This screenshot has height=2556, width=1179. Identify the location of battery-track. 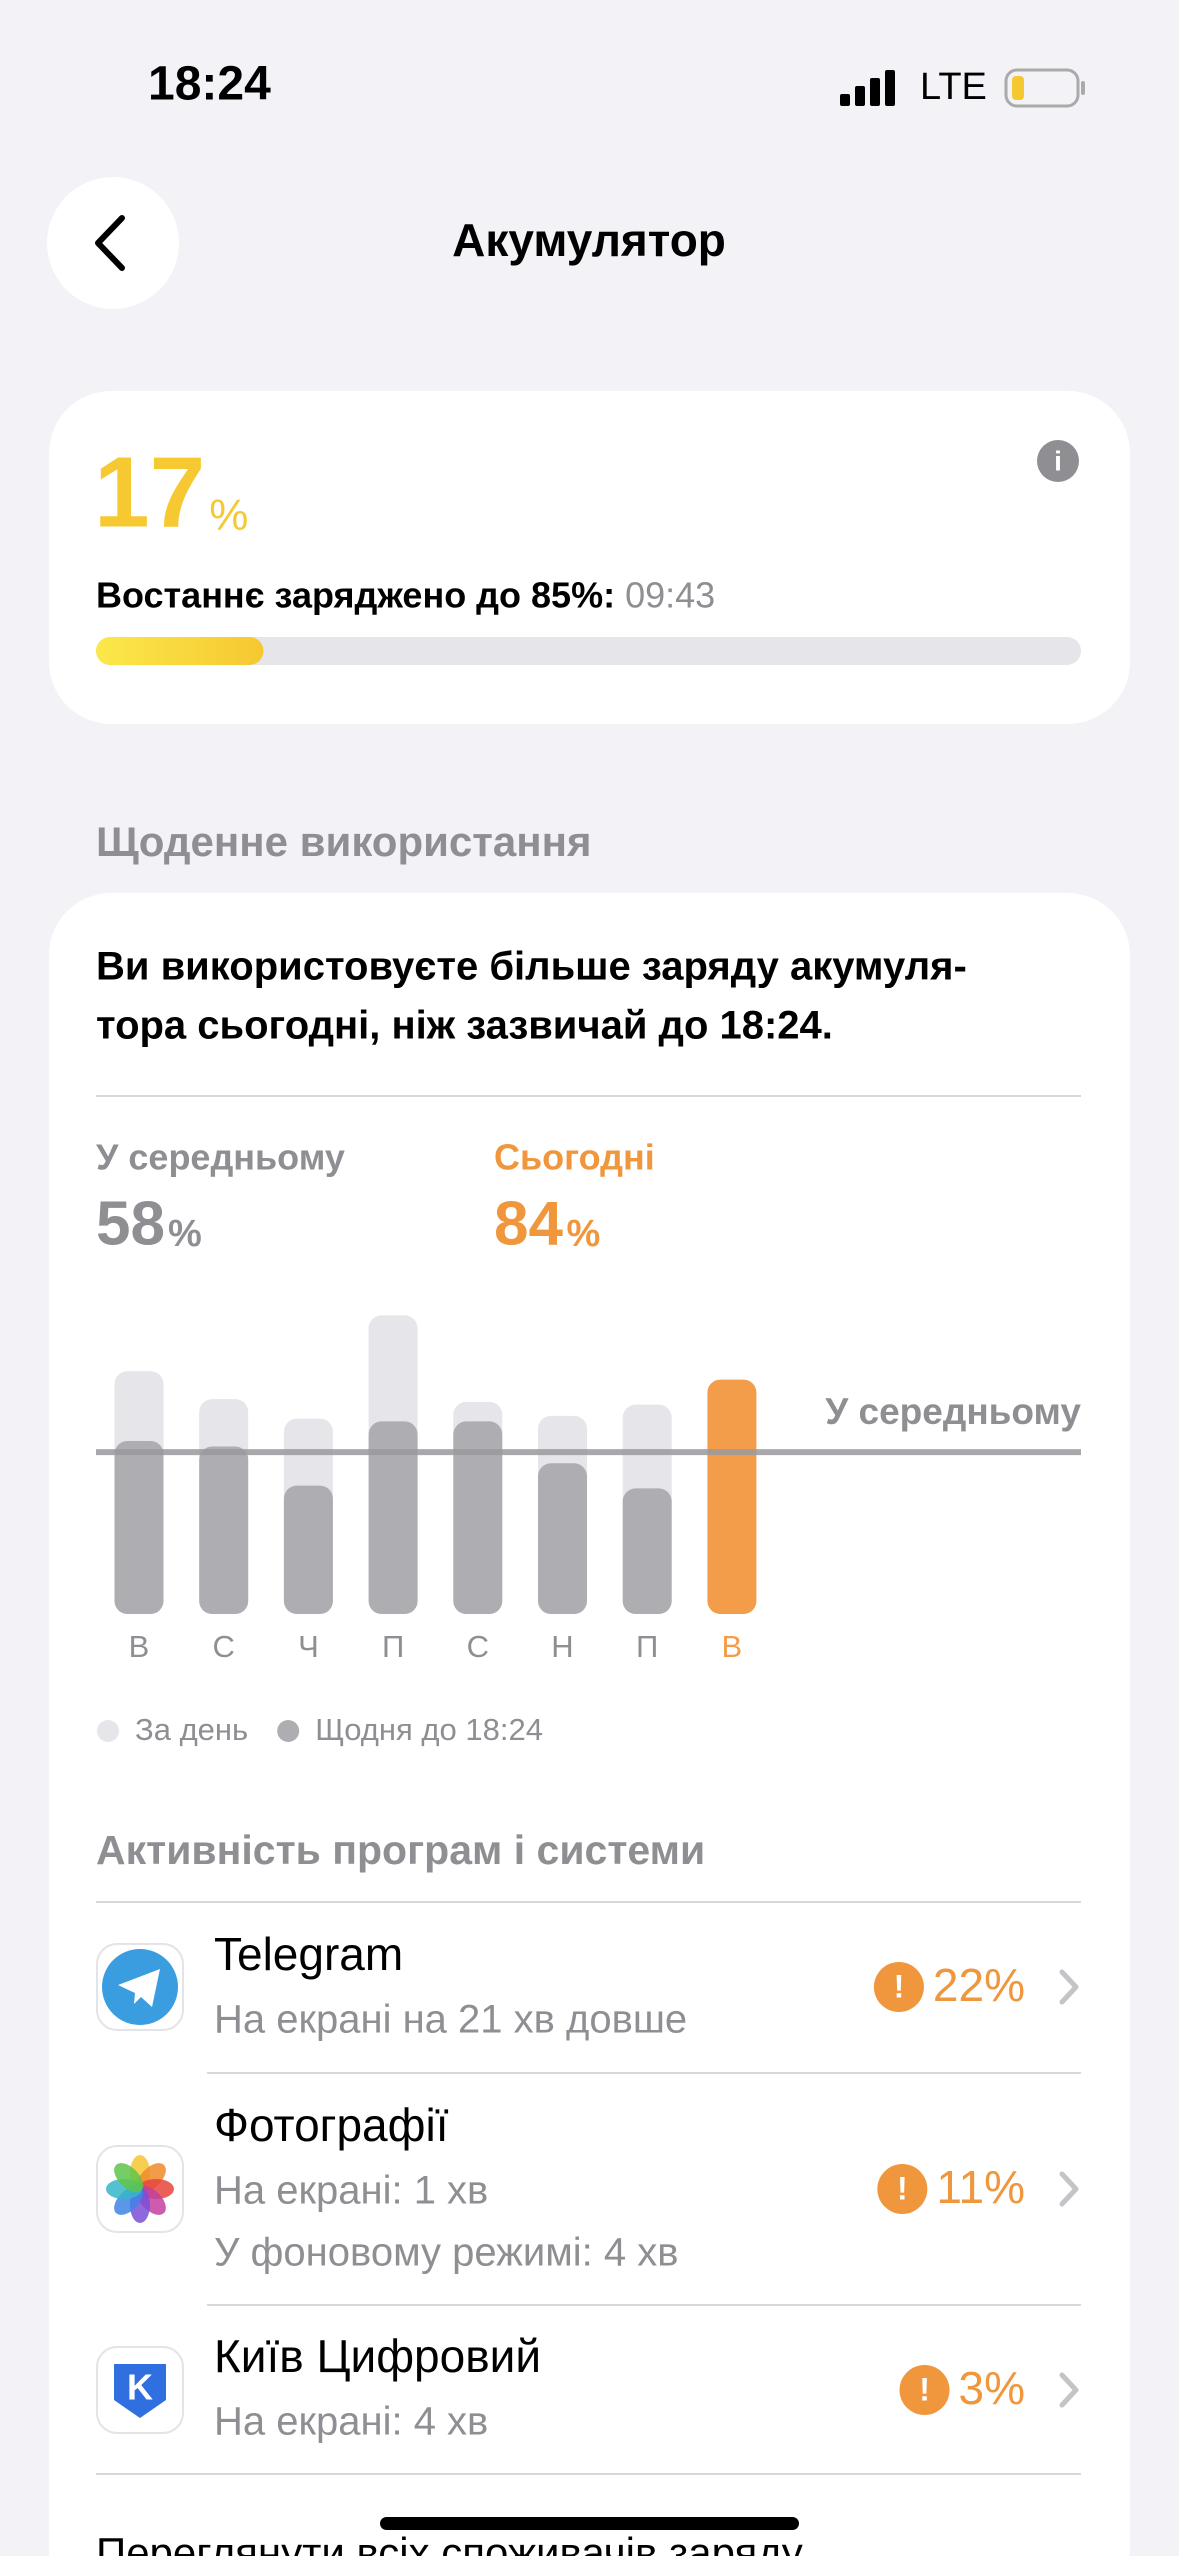
(588, 651).